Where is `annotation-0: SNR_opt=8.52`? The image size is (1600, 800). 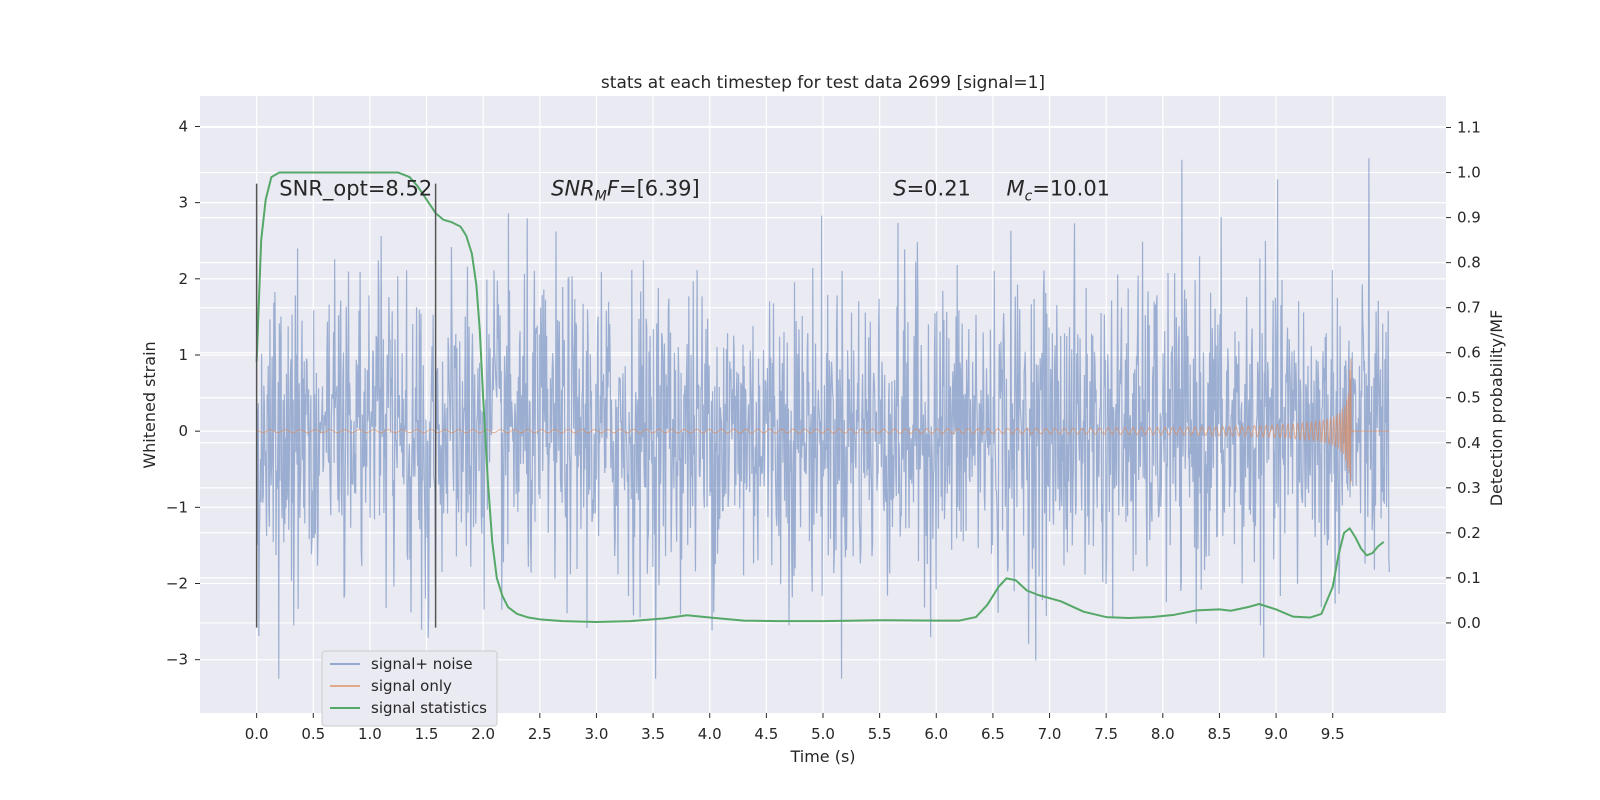 annotation-0: SNR_opt=8.52 is located at coordinates (355, 188).